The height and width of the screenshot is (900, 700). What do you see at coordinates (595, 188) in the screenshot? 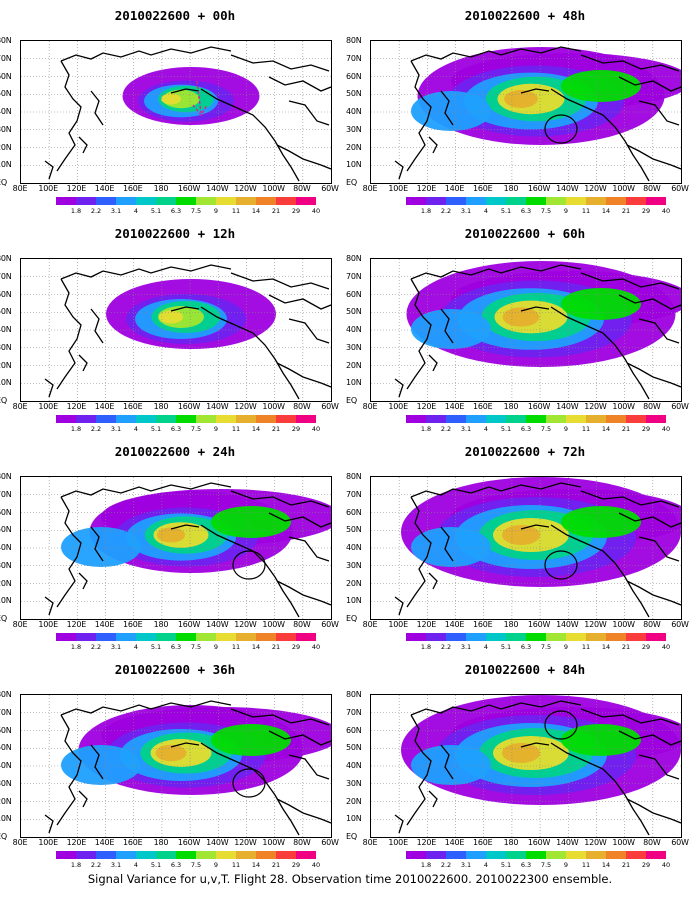
I see `lon-label: 120W` at bounding box center [595, 188].